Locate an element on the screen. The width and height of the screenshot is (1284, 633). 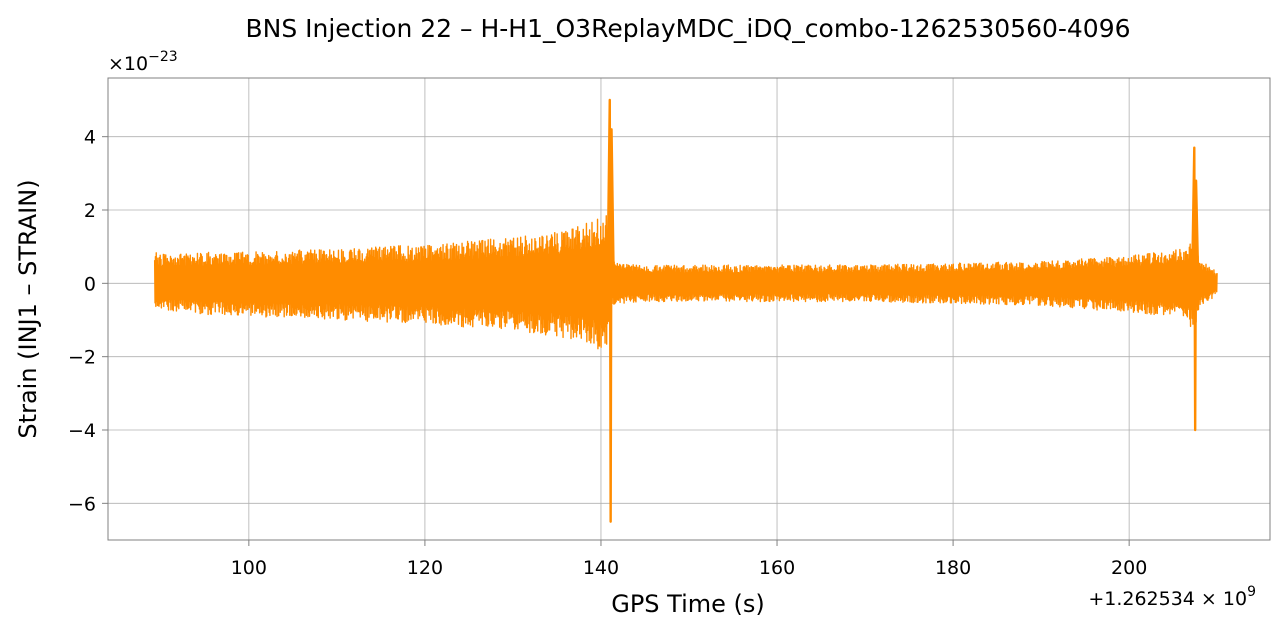
x-tick-label: 120 is located at coordinates (425, 568).